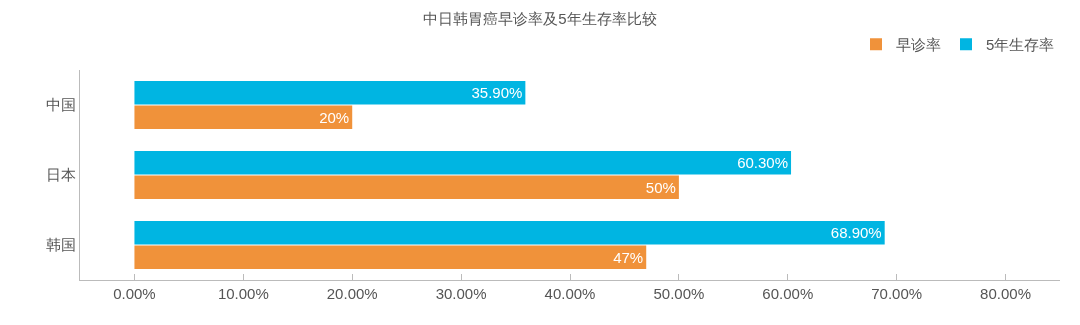 This screenshot has width=1080, height=325. What do you see at coordinates (1020, 45) in the screenshot?
I see `legend-label: 5年生存率` at bounding box center [1020, 45].